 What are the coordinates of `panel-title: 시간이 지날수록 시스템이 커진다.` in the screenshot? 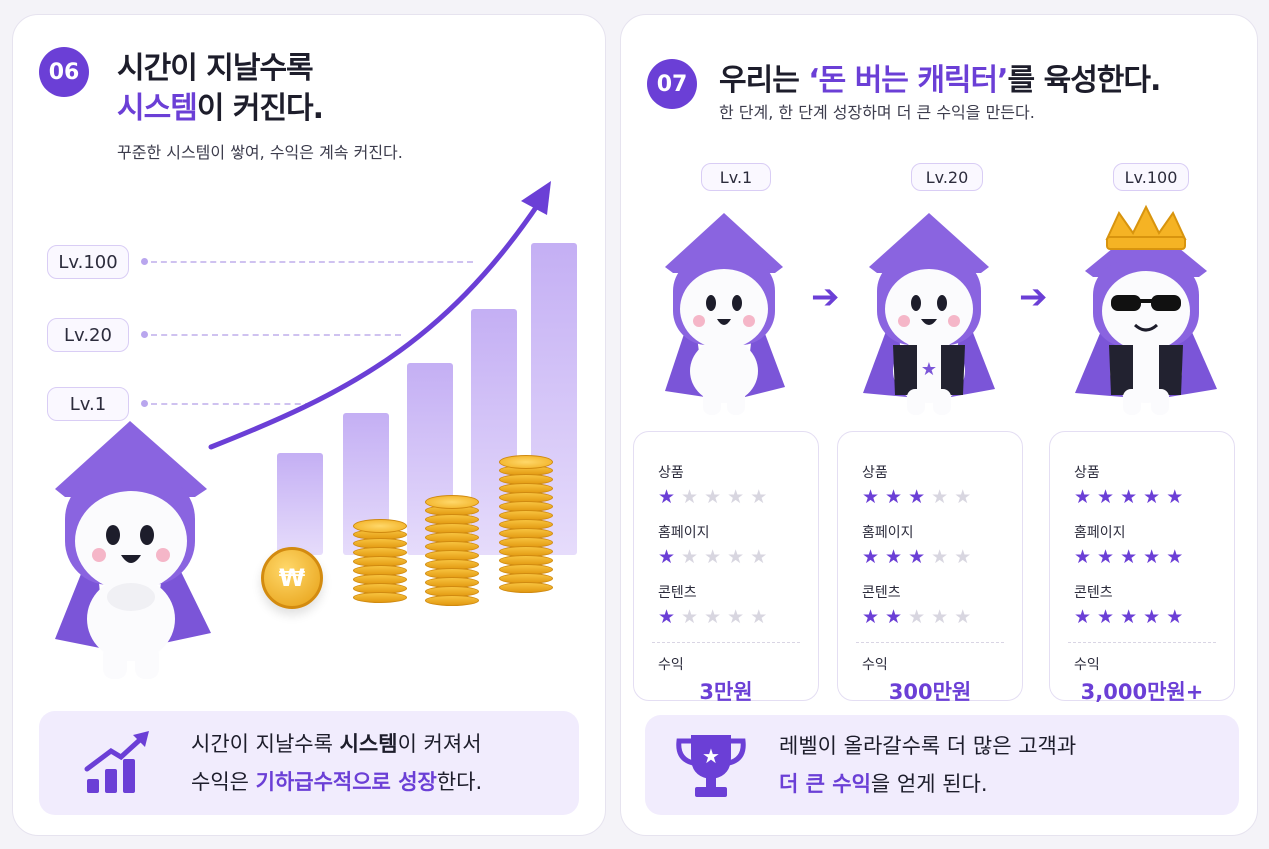 It's located at (220, 89).